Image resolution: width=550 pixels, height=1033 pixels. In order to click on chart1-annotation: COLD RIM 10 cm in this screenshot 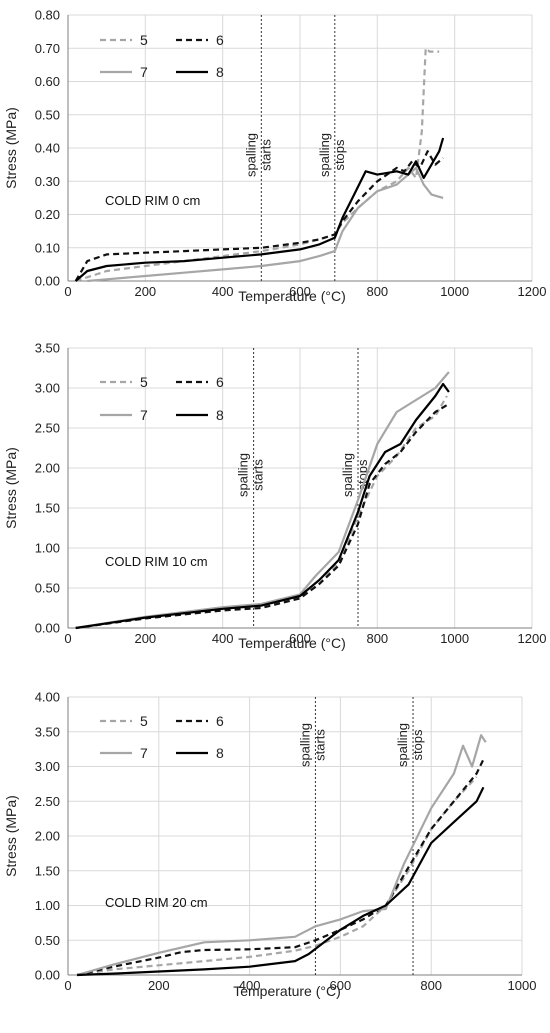, I will do `click(156, 561)`.